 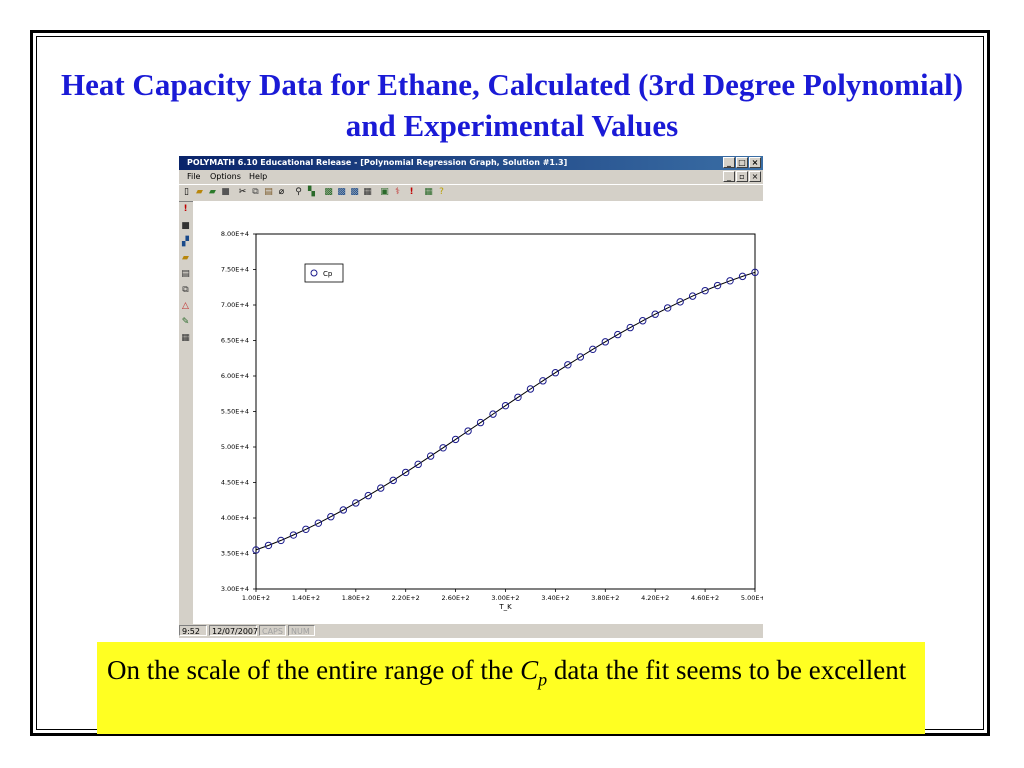 I want to click on export-icon: ▞, so click(x=185, y=242).